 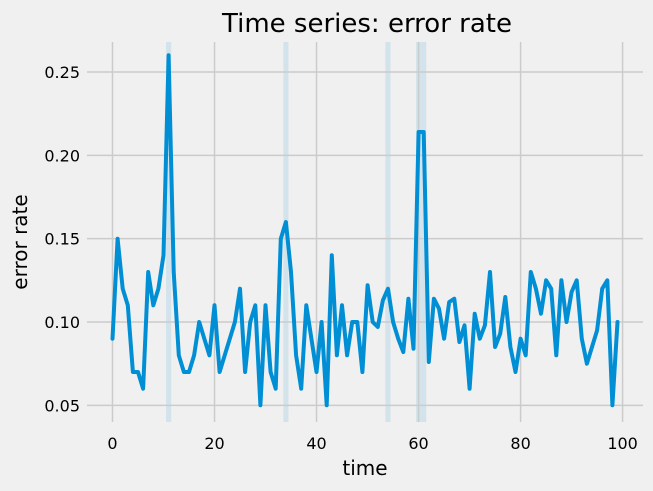 What do you see at coordinates (622, 443) in the screenshot?
I see `x-tick-label: 100` at bounding box center [622, 443].